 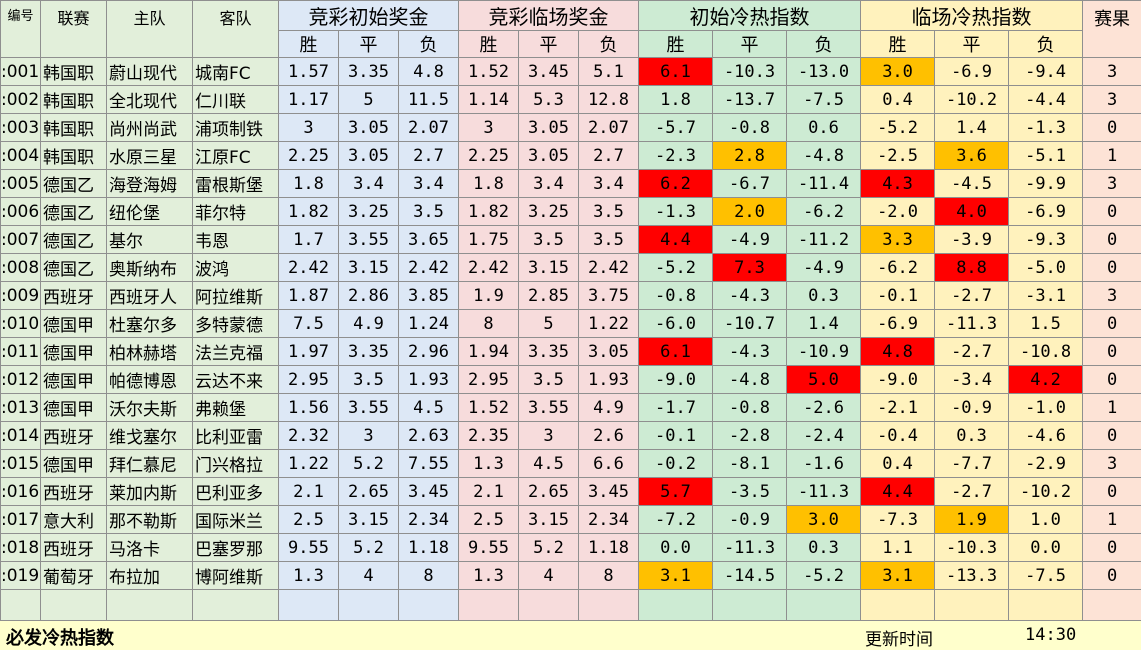 What do you see at coordinates (428, 267) in the screenshot?
I see `cell-odds-initial: 2.42` at bounding box center [428, 267].